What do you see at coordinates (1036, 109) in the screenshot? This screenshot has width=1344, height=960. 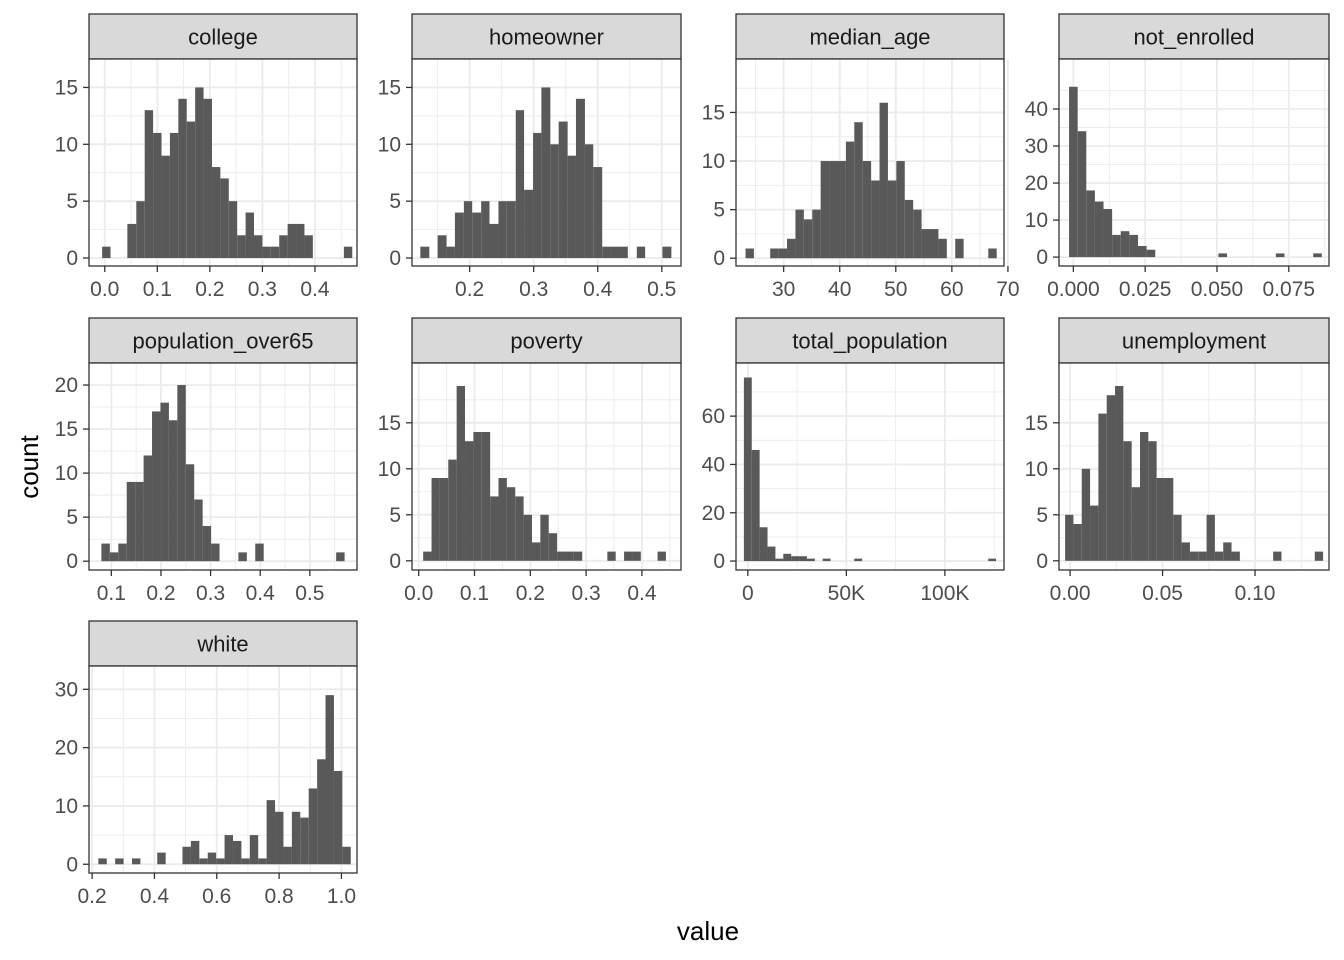 I see `y-tick-label: 40` at bounding box center [1036, 109].